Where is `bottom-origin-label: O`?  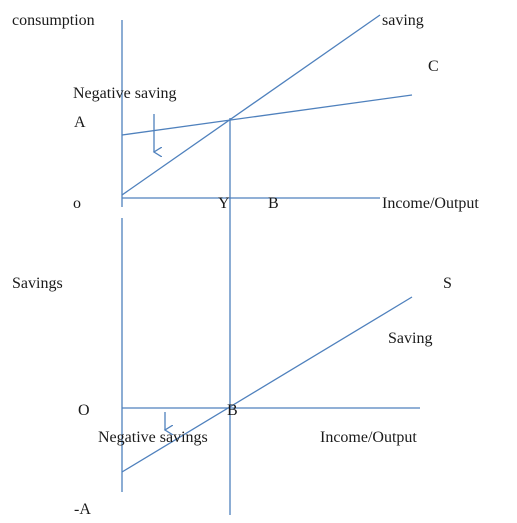
bottom-origin-label: O is located at coordinates (84, 410).